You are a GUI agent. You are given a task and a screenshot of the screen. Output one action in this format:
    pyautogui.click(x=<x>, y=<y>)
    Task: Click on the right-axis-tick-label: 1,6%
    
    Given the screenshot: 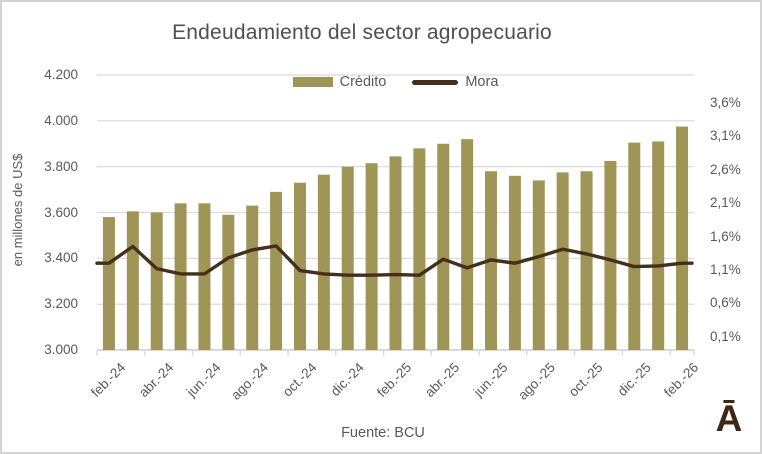 What is the action you would take?
    pyautogui.click(x=725, y=236)
    